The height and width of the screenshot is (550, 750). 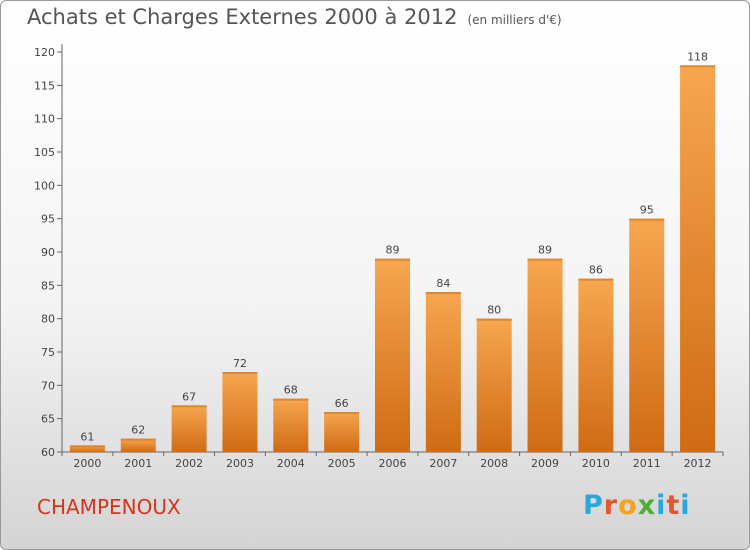 What do you see at coordinates (44, 85) in the screenshot?
I see `y-tick-label: 115` at bounding box center [44, 85].